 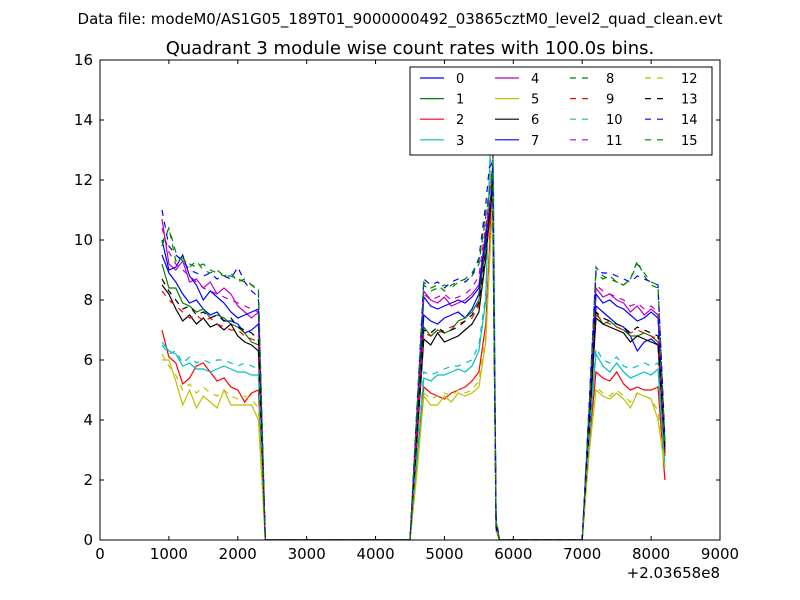 What do you see at coordinates (535, 100) in the screenshot?
I see `legend-label: 5` at bounding box center [535, 100].